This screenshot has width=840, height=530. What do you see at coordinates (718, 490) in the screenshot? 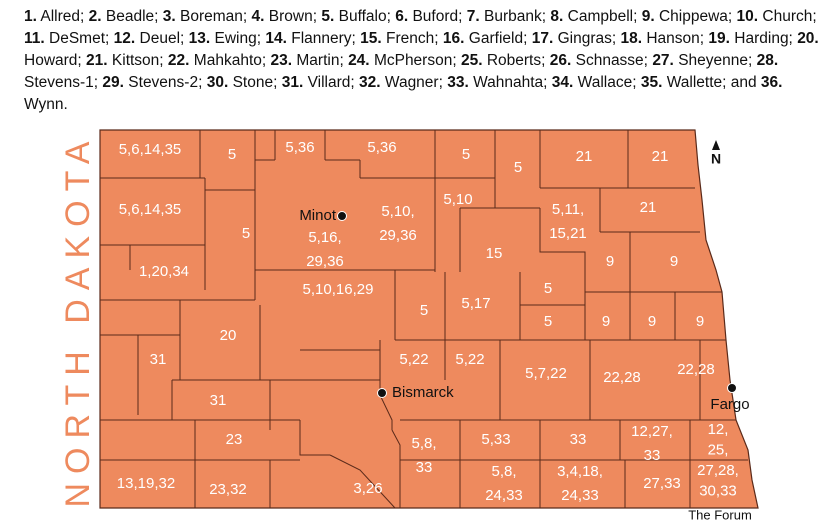
I see `region-label: 30,33` at bounding box center [718, 490].